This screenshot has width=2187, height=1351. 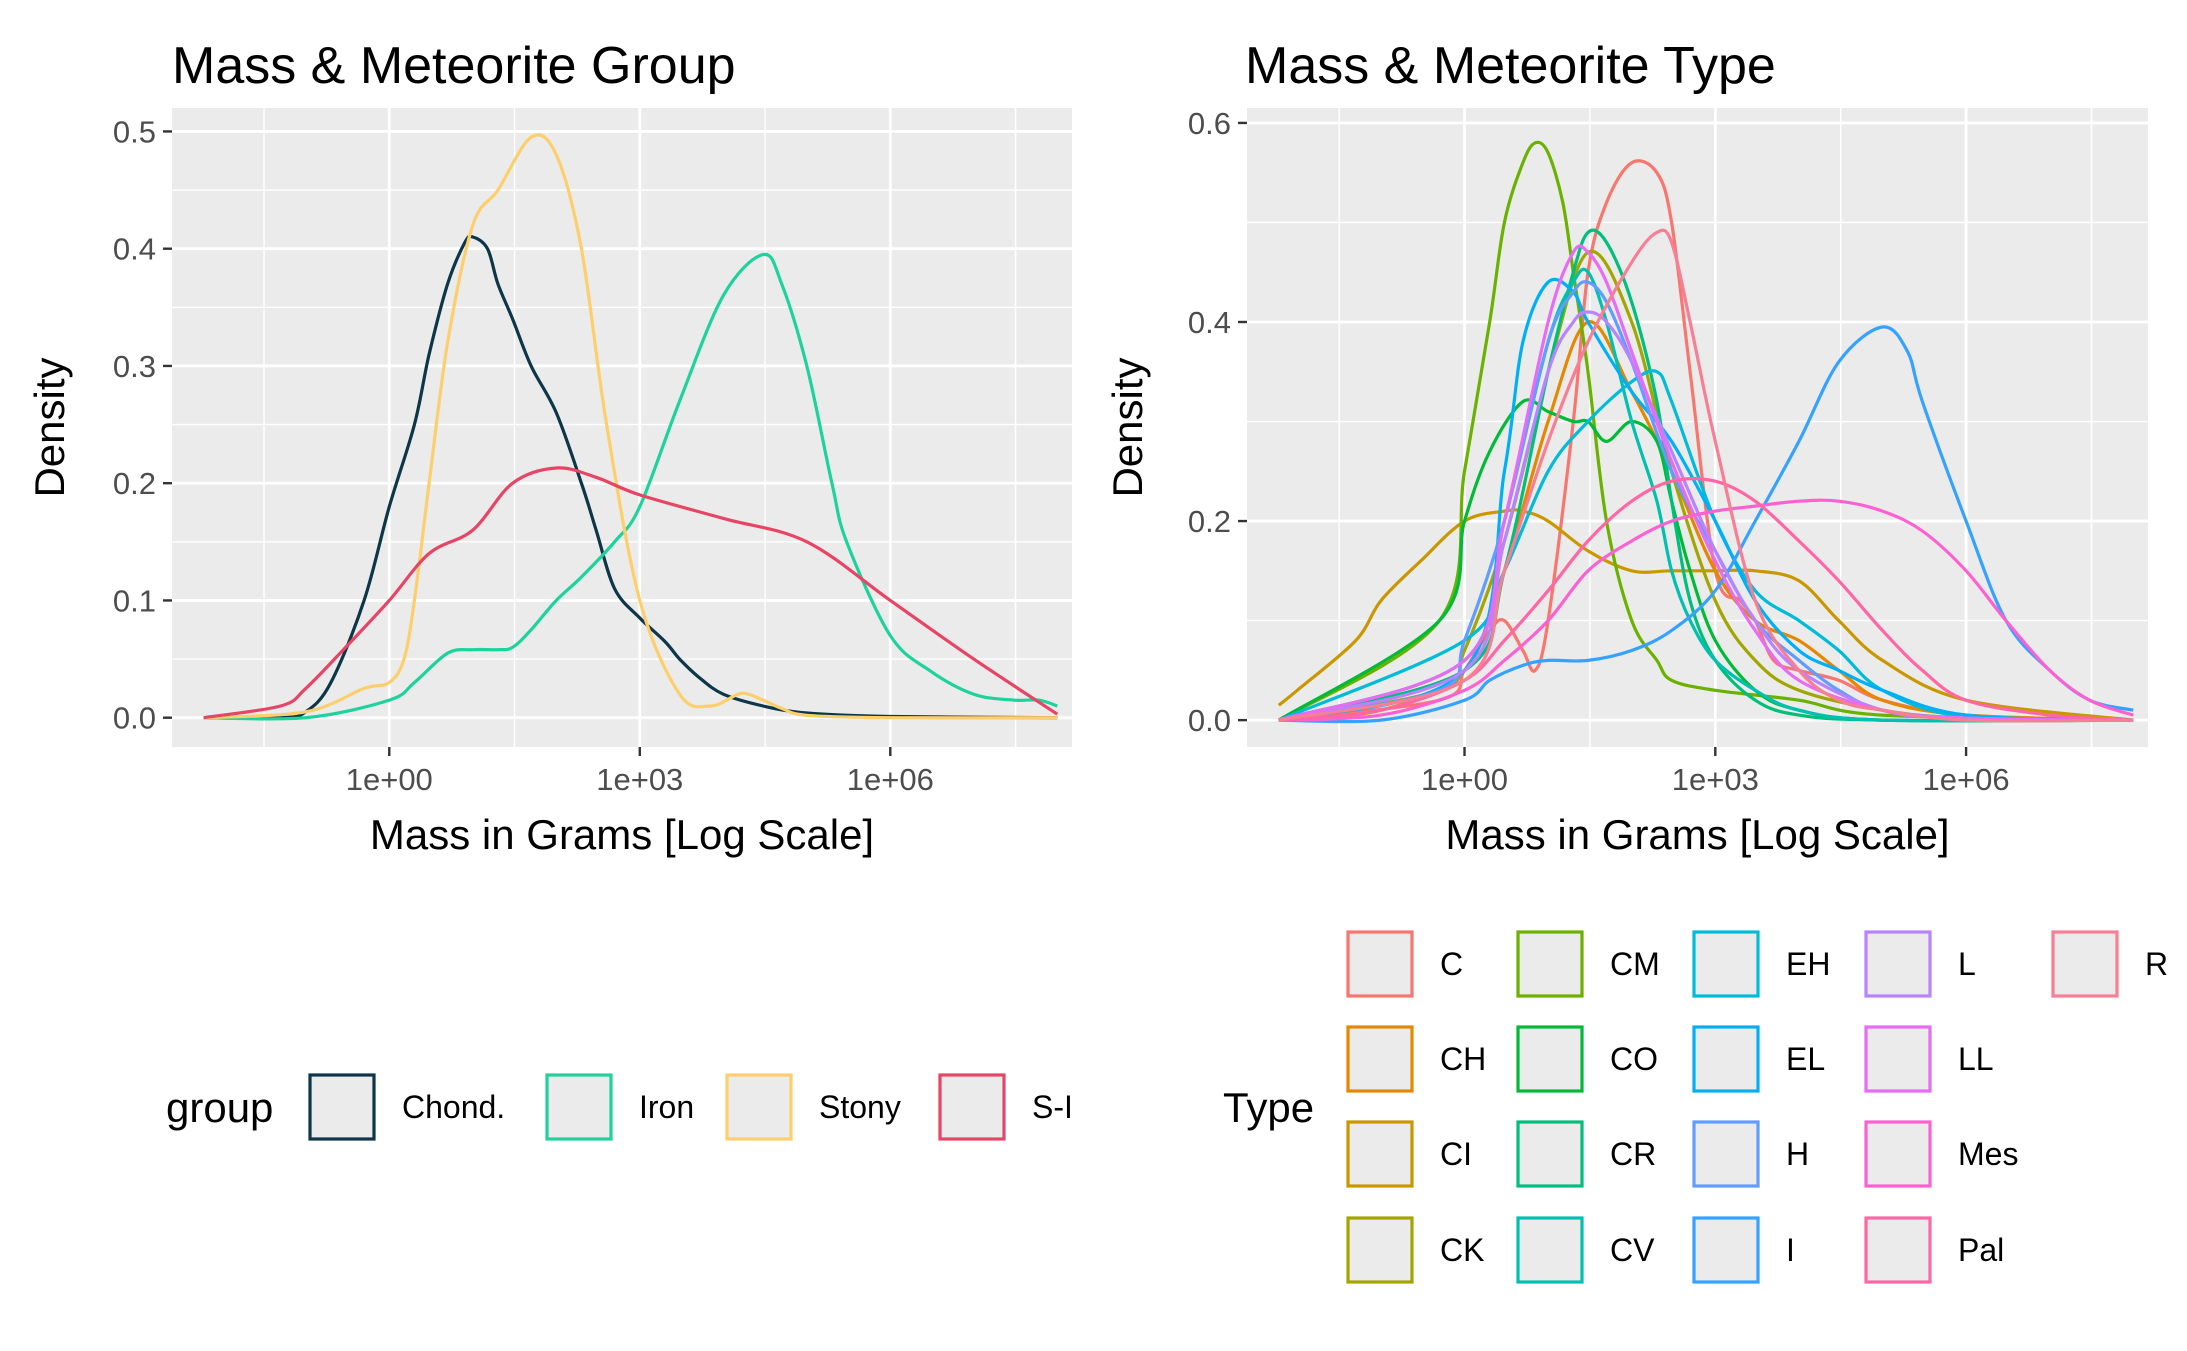 What do you see at coordinates (1976, 1059) in the screenshot?
I see `legend-label: LL` at bounding box center [1976, 1059].